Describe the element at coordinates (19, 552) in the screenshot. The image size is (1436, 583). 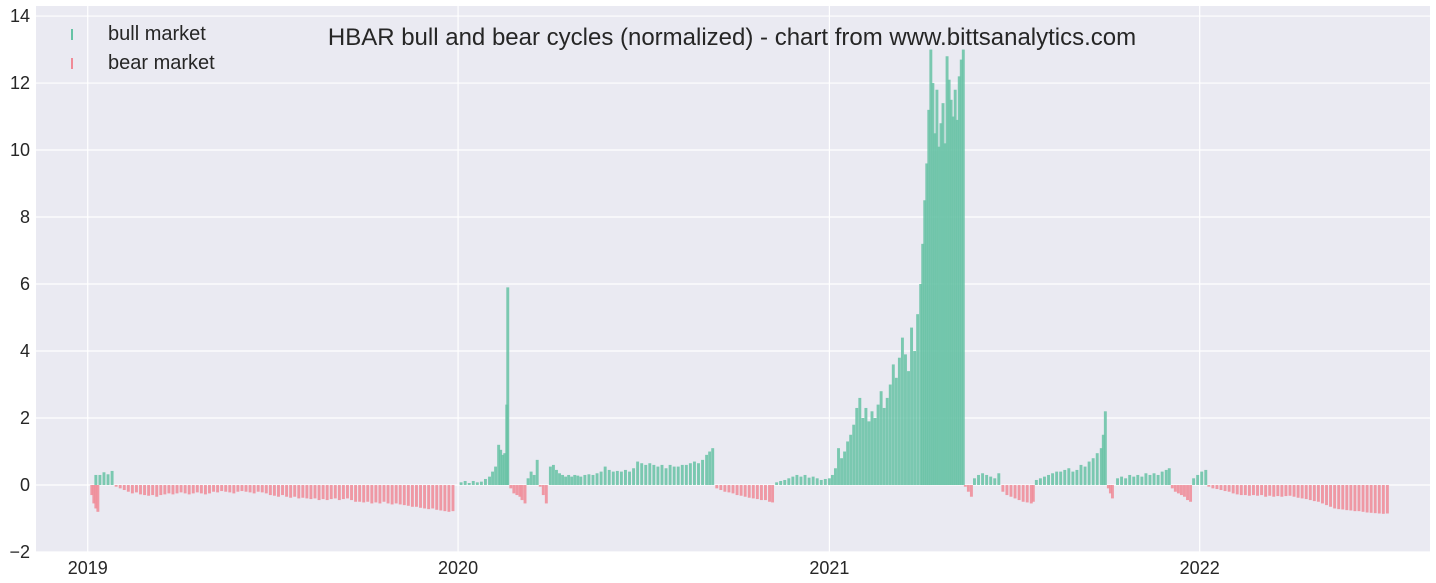
I see `y-tick-label: −2` at that location.